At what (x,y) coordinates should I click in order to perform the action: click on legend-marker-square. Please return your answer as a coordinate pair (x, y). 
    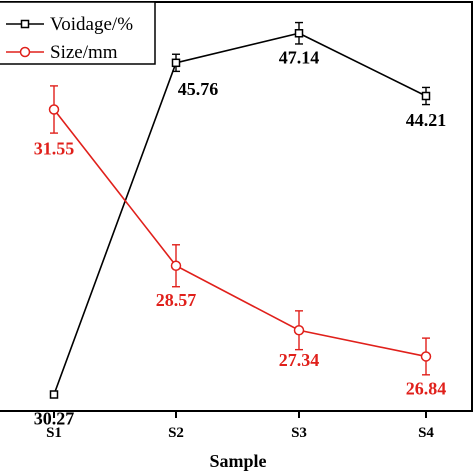
    Looking at the image, I should click on (25, 24).